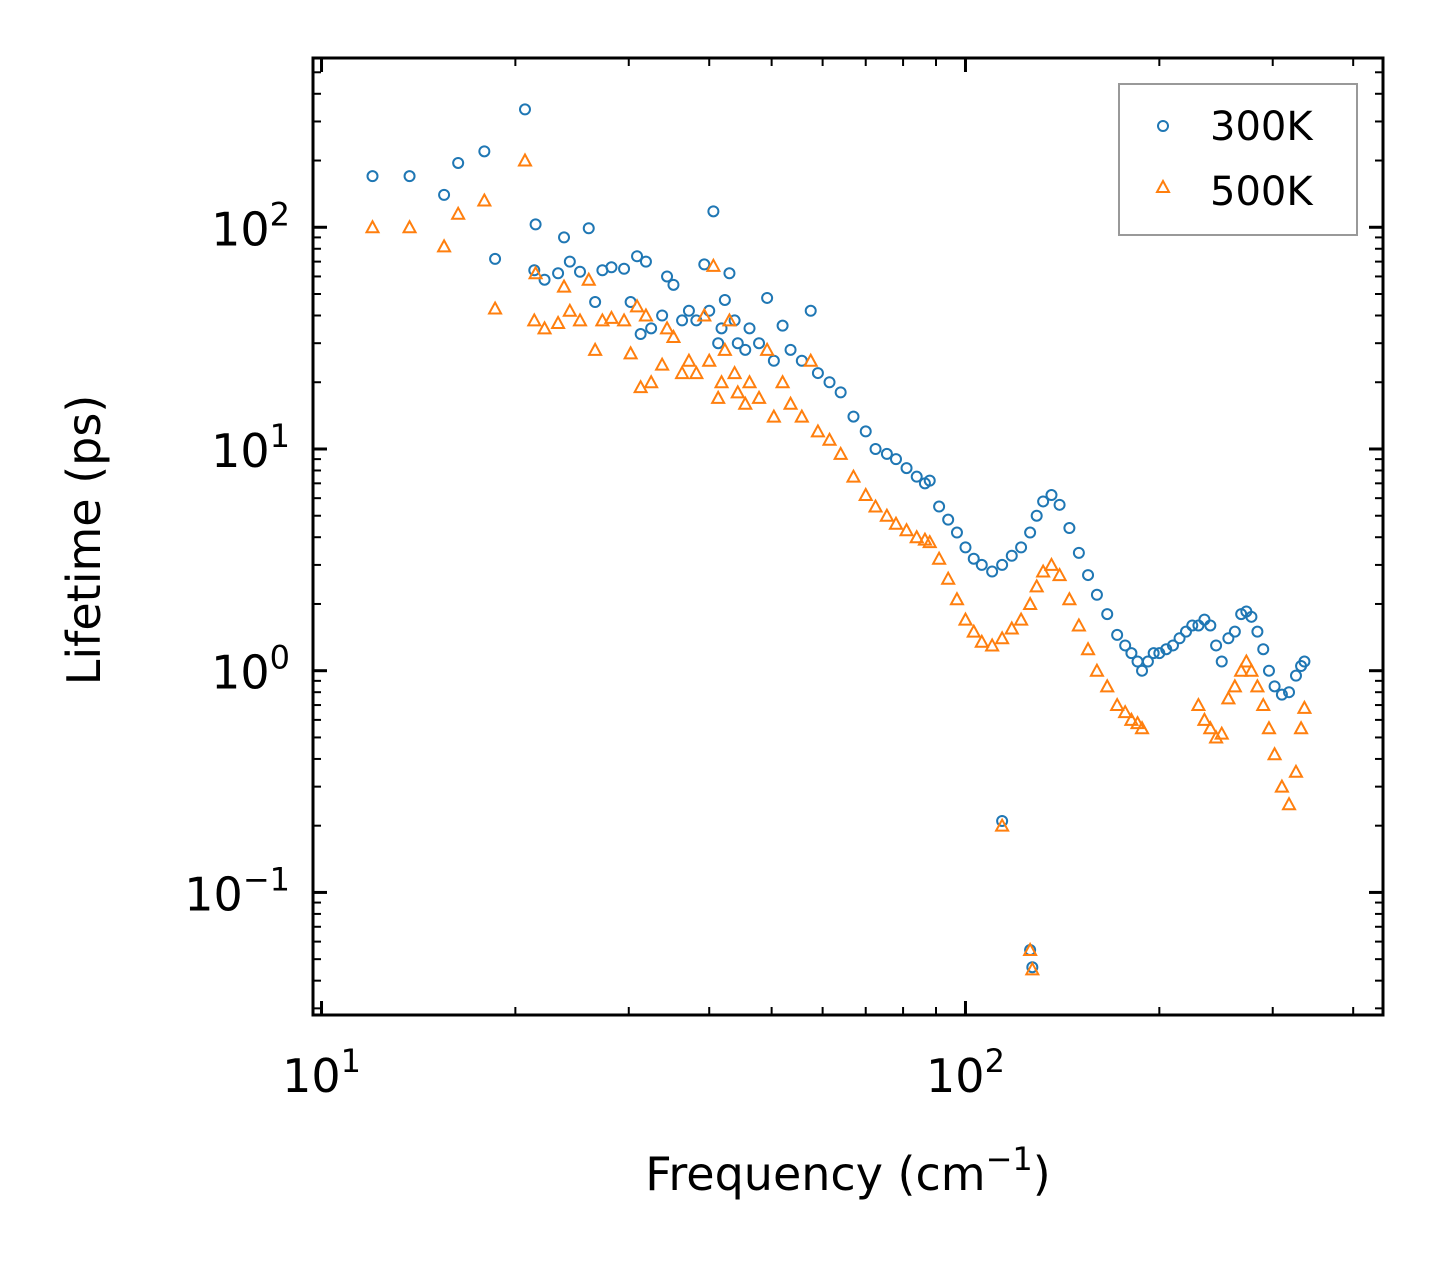 The image size is (1442, 1265). I want to click on y-axis-title: Lifetime (ps), so click(84, 540).